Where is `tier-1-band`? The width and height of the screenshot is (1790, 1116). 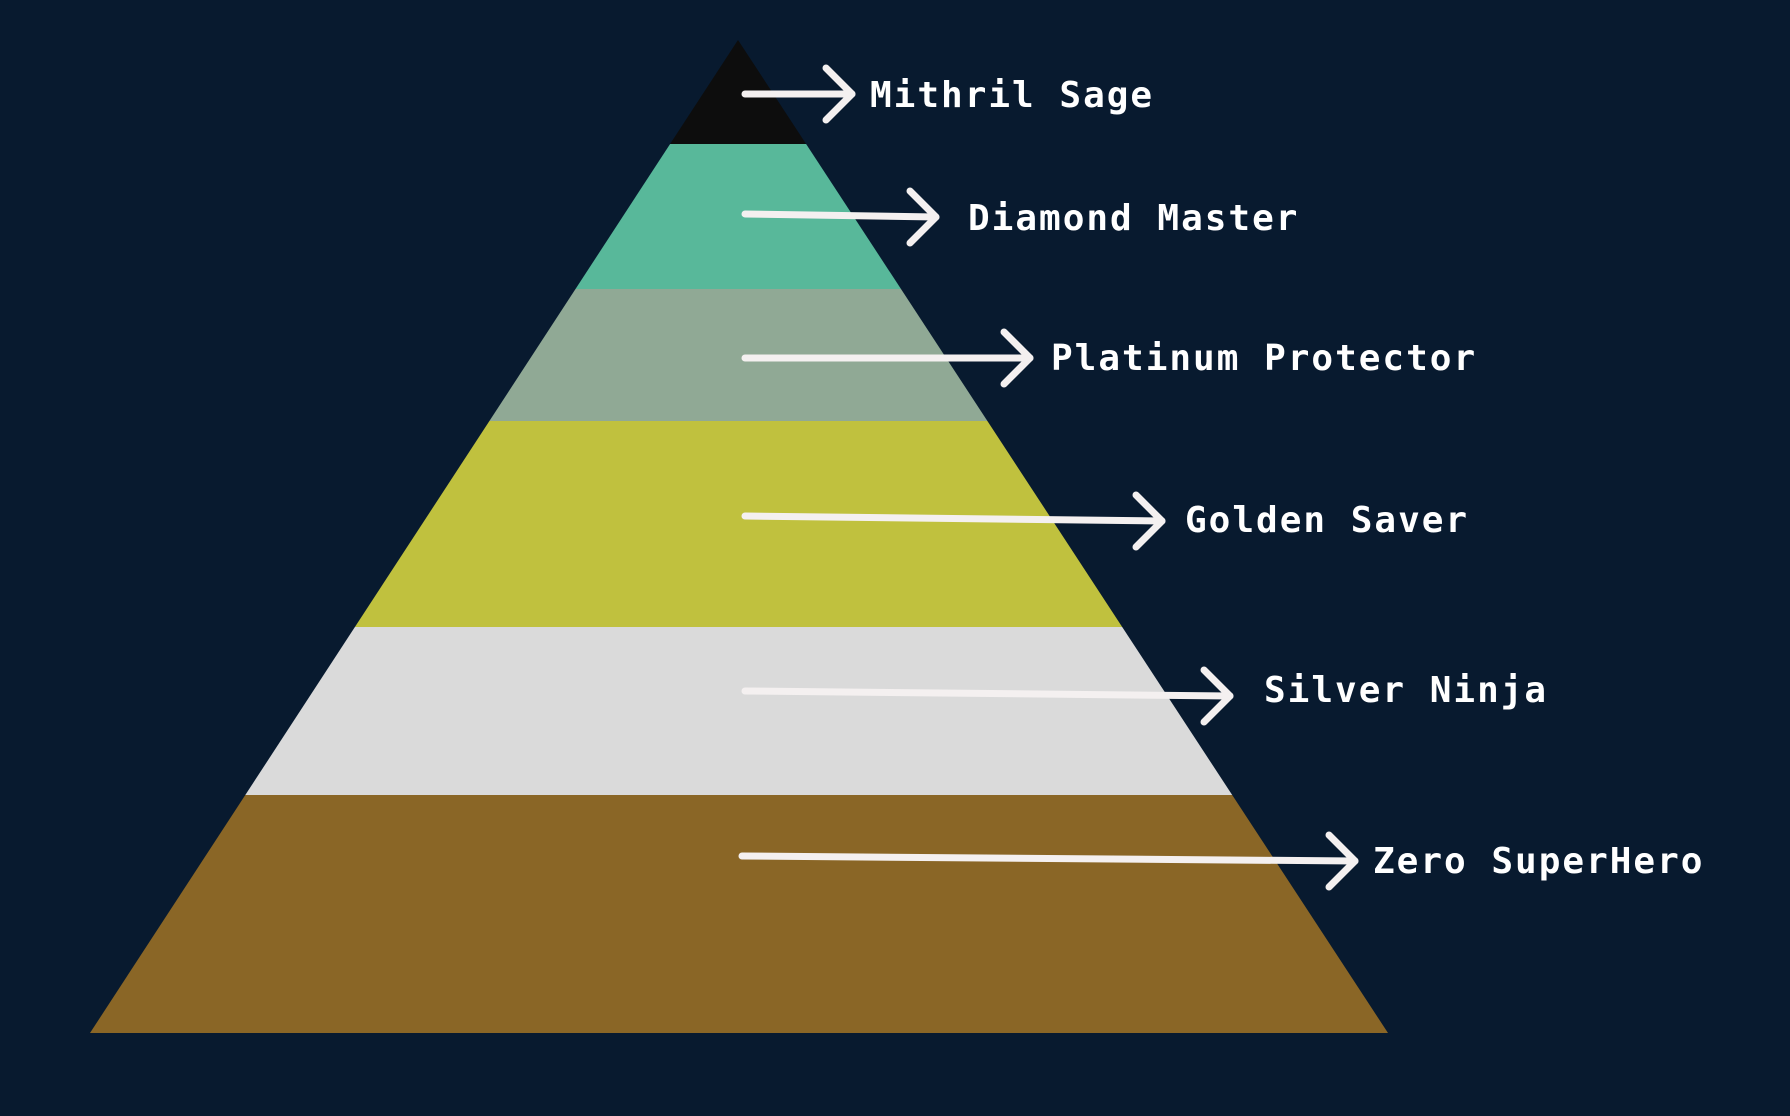 tier-1-band is located at coordinates (738, 92).